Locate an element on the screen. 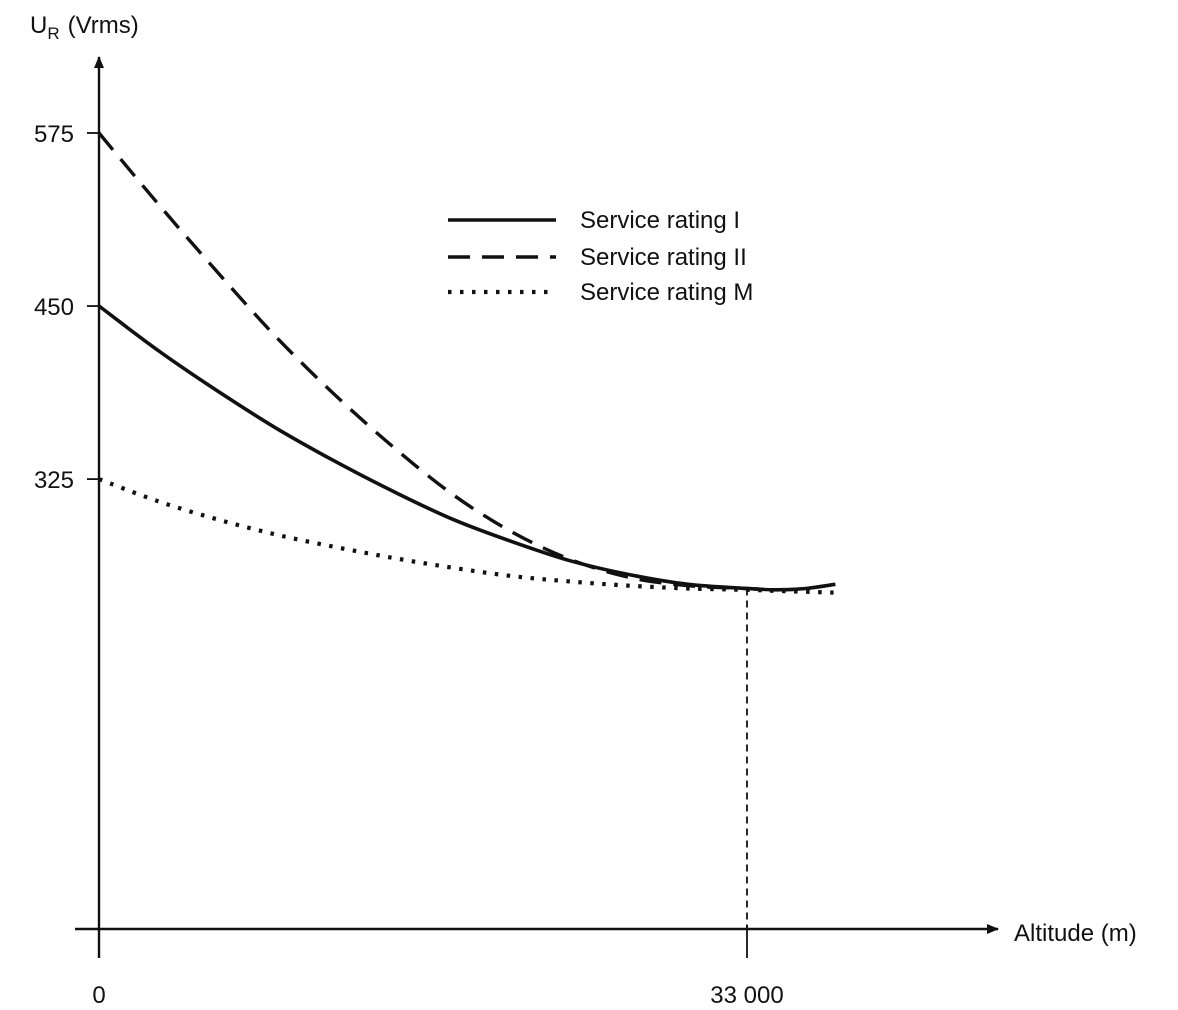 The image size is (1178, 1010). y-tick-label: 575 is located at coordinates (54, 134).